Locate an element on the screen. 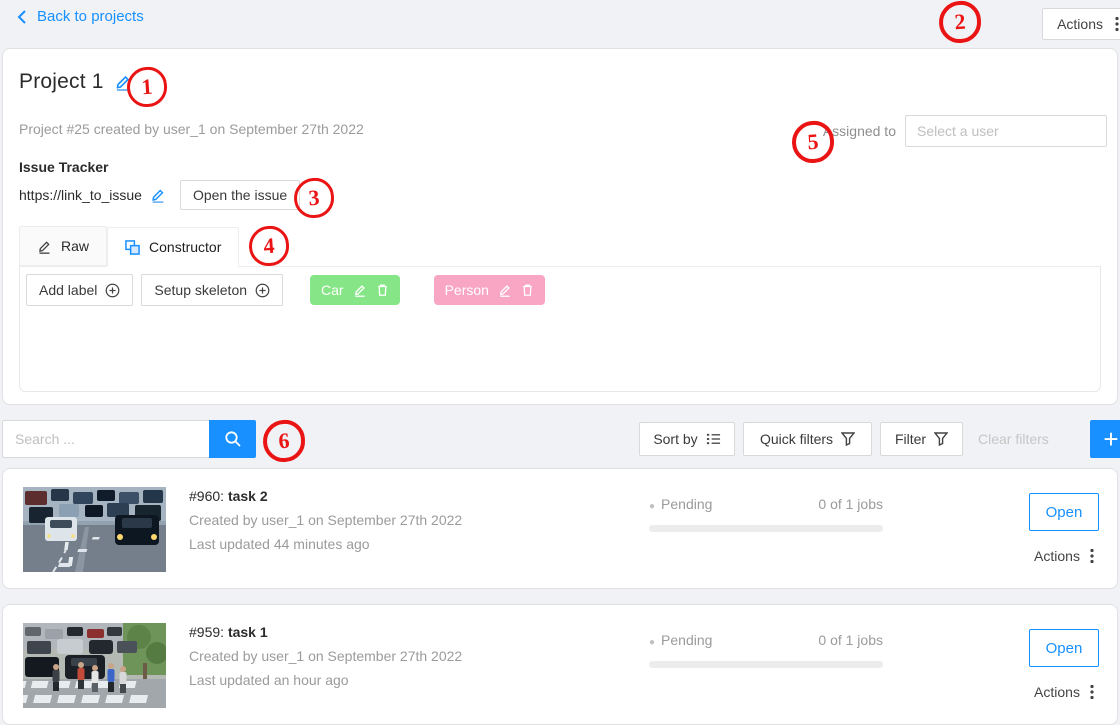 This screenshot has height=725, width=1120. issue-tracker-url: https://link_to_issue is located at coordinates (80, 195).